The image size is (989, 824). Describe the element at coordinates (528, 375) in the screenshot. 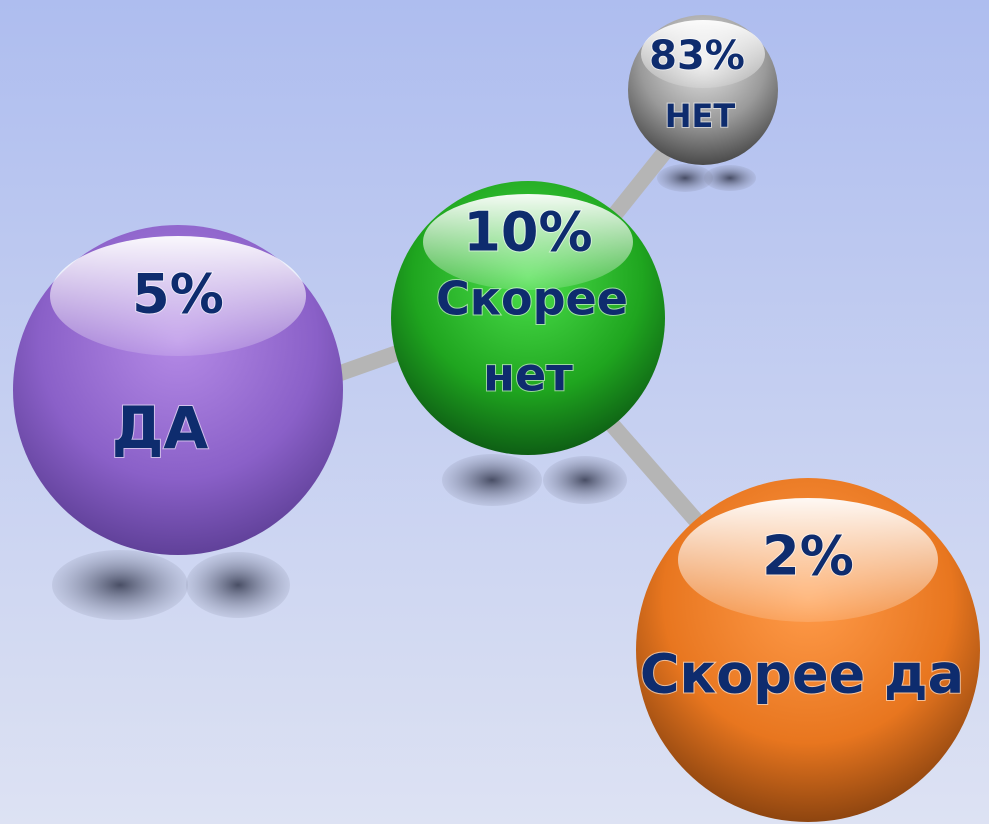

I see `node-label: нет` at that location.